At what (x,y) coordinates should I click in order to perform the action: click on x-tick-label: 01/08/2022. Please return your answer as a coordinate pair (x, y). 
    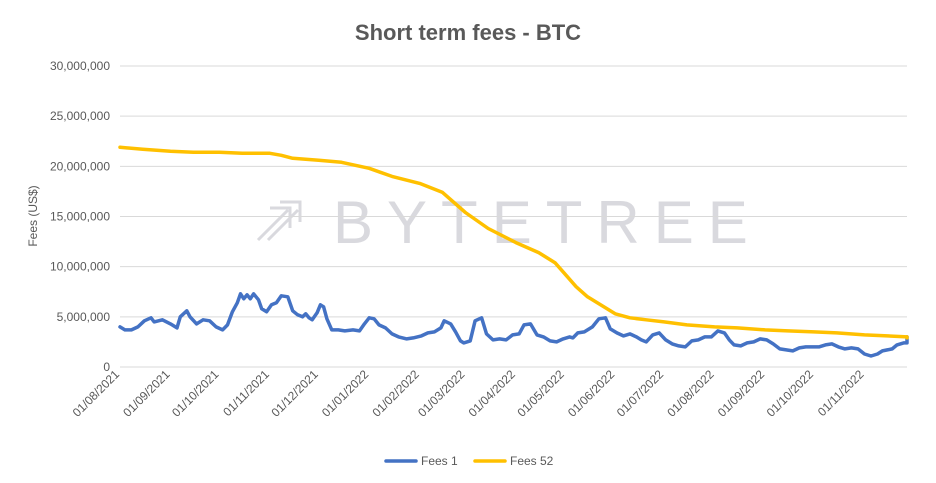
    Looking at the image, I should click on (690, 393).